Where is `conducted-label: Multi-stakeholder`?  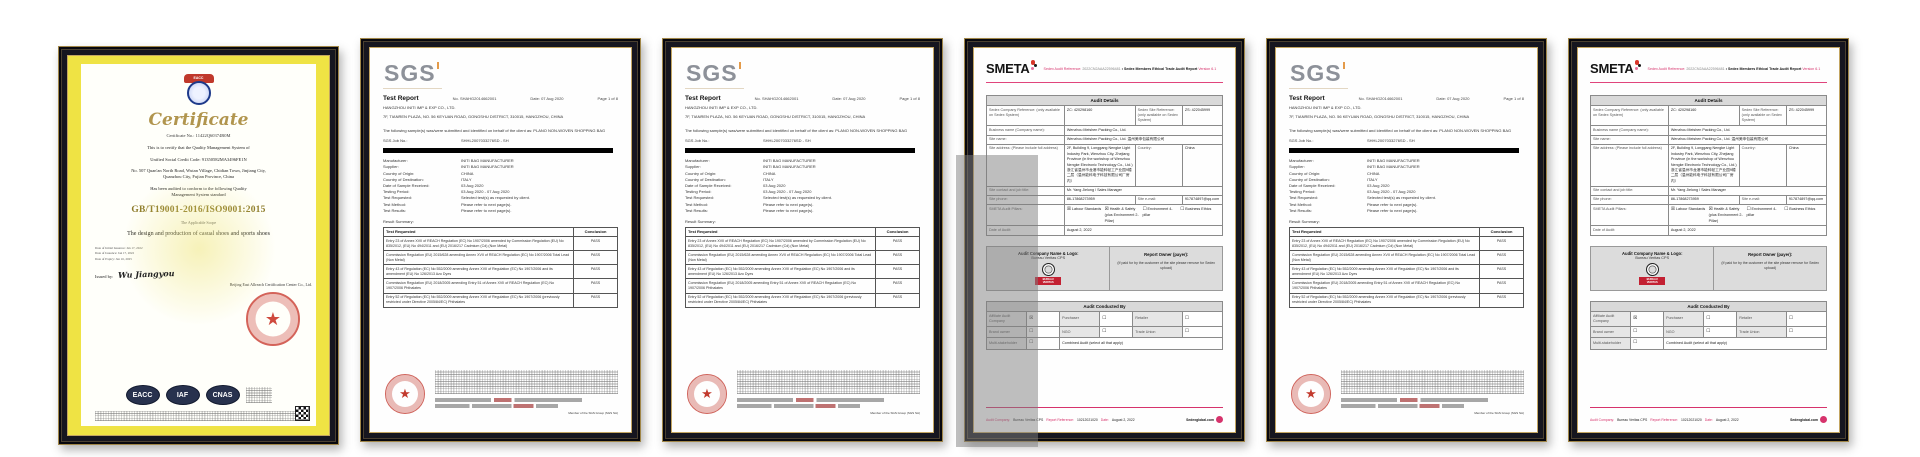 conducted-label: Multi-stakeholder is located at coordinates (1006, 343).